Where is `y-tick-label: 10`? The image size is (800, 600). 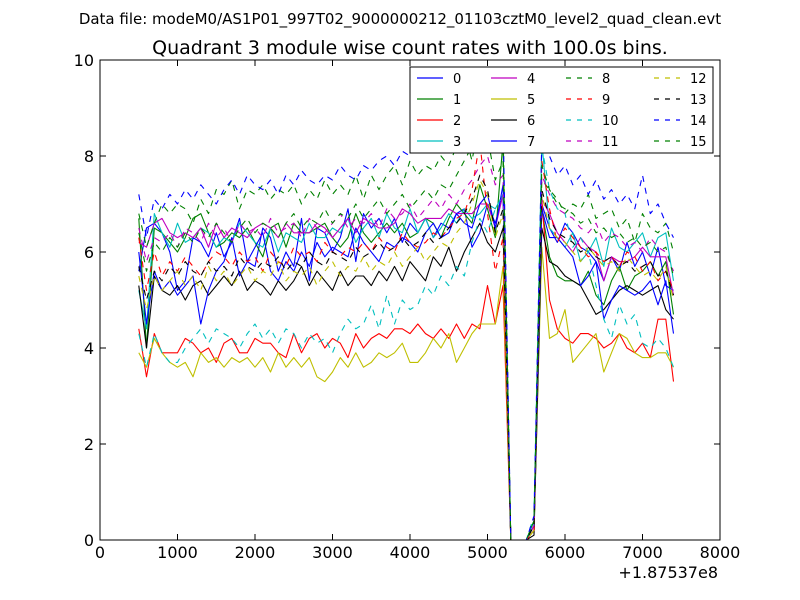
y-tick-label: 10 is located at coordinates (84, 60).